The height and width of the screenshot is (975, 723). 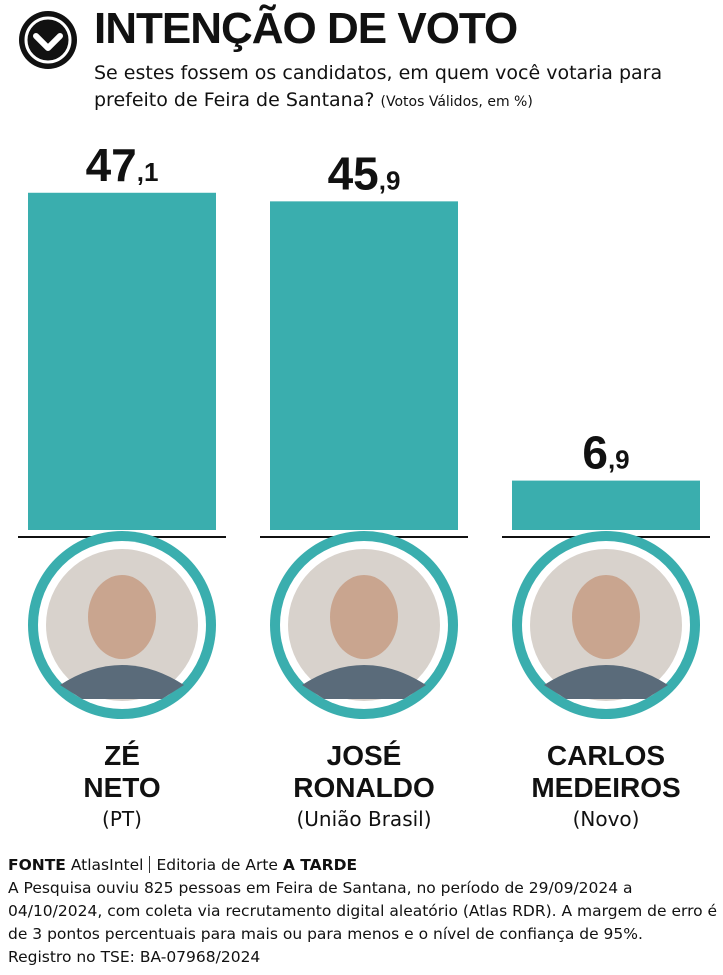 I want to click on candidate-name: JOSÉ RONALDO, so click(x=364, y=771).